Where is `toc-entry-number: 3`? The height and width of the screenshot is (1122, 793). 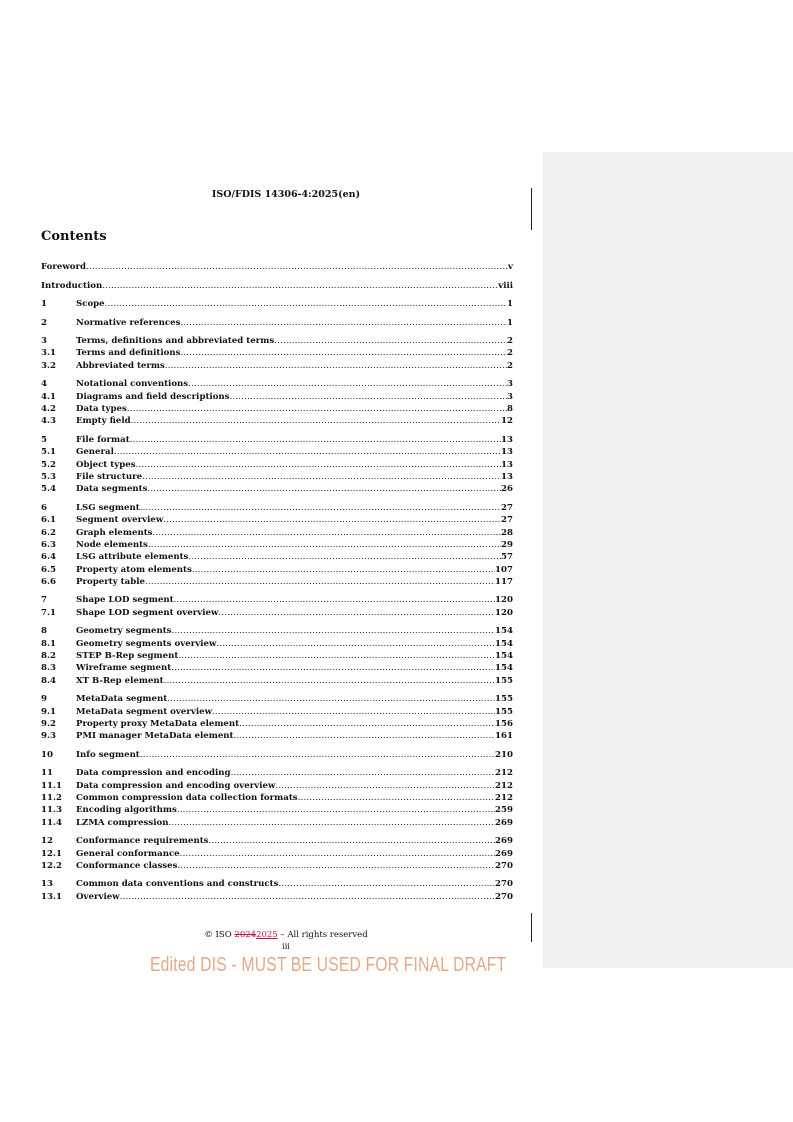 toc-entry-number: 3 is located at coordinates (44, 341).